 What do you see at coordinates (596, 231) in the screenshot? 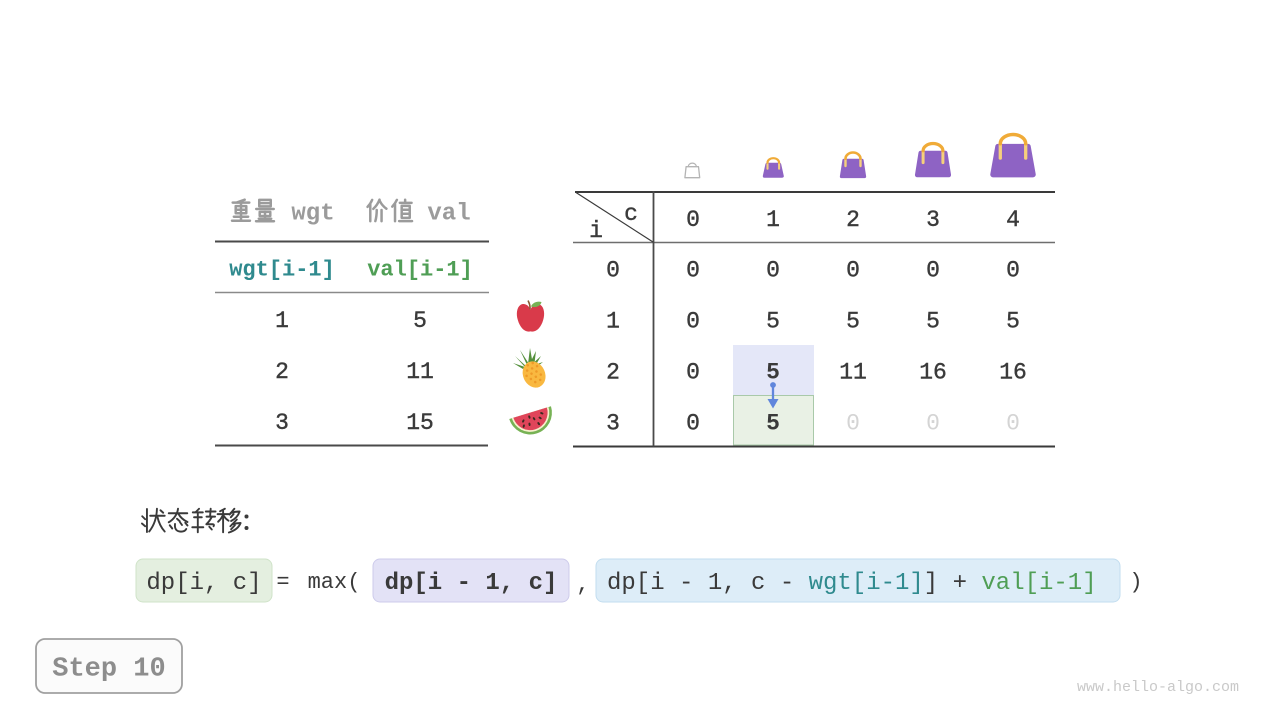
I see `svg-text: i` at bounding box center [596, 231].